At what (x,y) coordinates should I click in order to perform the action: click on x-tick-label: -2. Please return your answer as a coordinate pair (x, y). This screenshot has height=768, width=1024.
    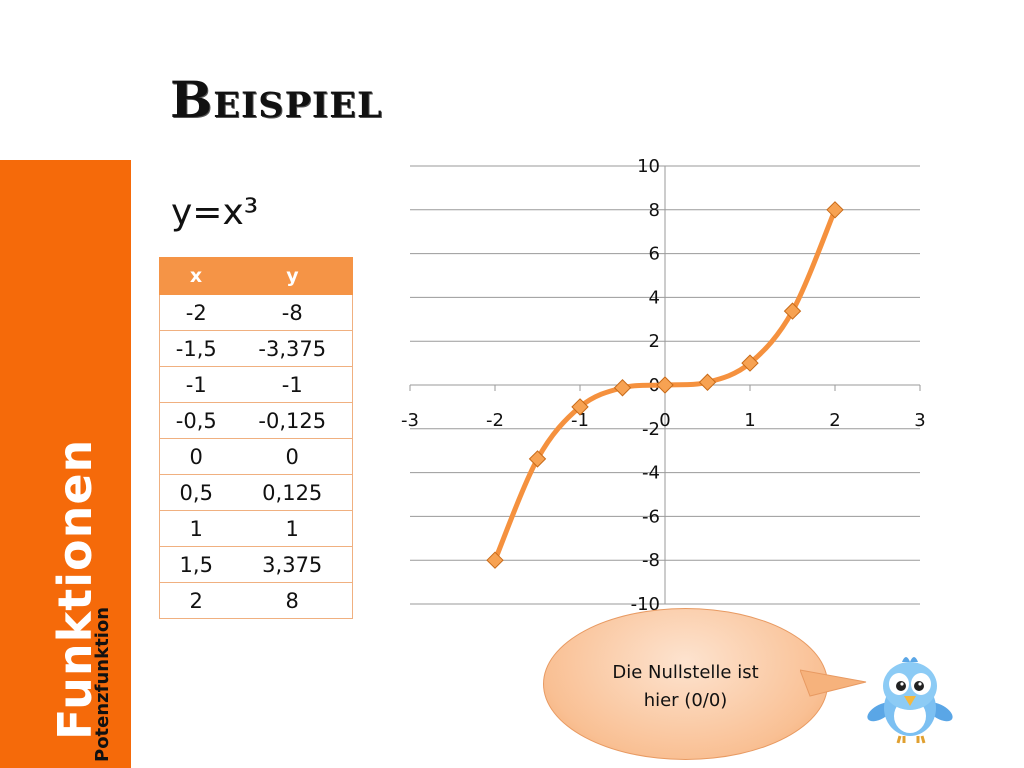
    Looking at the image, I should click on (495, 420).